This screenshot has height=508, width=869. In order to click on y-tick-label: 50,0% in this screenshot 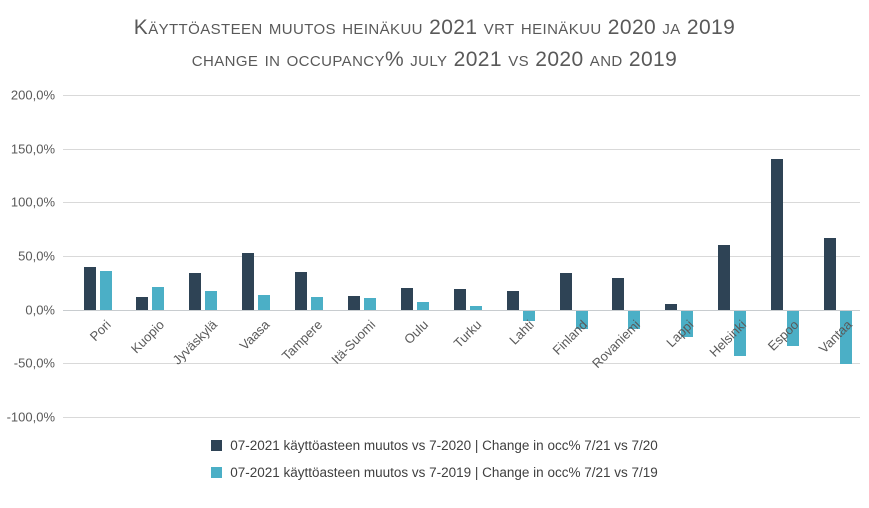, I will do `click(36, 256)`.